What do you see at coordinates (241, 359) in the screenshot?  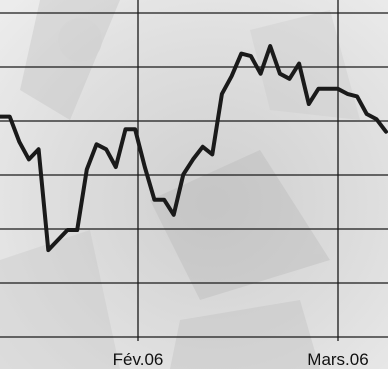 I see `x-tick-labels: Fév.06 Mars.06` at bounding box center [241, 359].